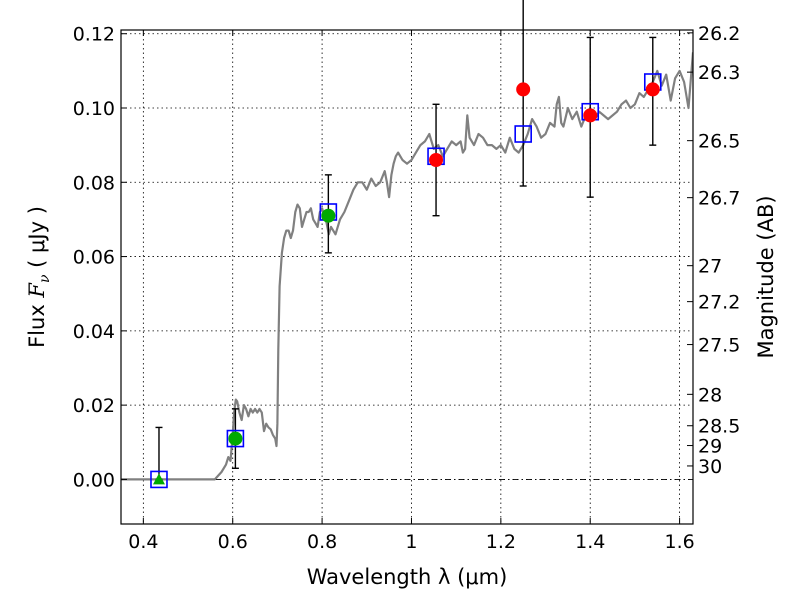 This screenshot has height=600, width=800. What do you see at coordinates (37, 240) in the screenshot?
I see `y-axis-title-units: ( μJy )` at bounding box center [37, 240].